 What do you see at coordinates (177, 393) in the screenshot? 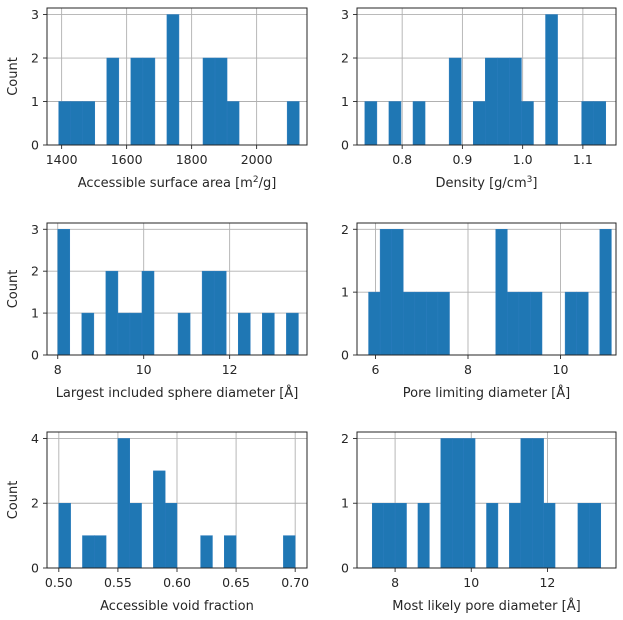
I see `x-axis-label: Largest included sphere diameter [Å]` at bounding box center [177, 393].